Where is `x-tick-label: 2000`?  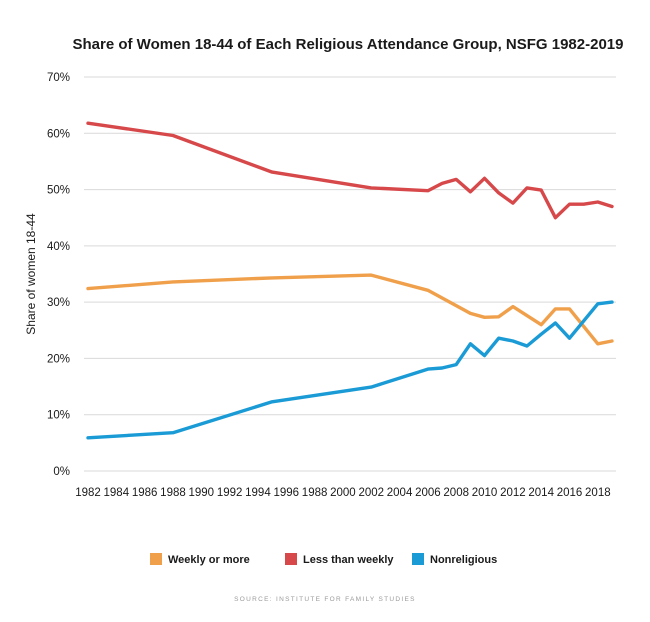 x-tick-label: 2000 is located at coordinates (343, 493).